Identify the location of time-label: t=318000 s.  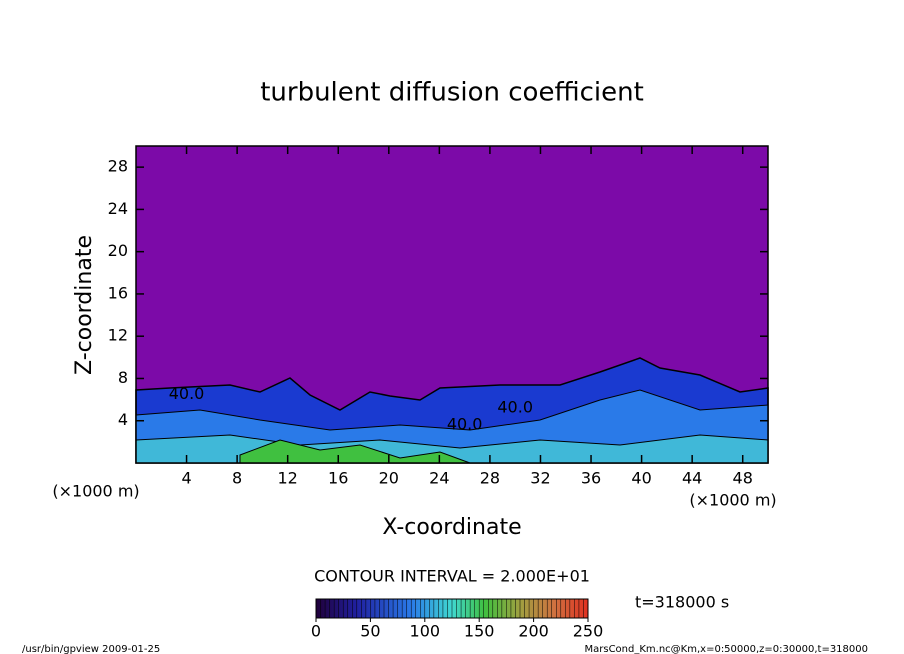
(682, 602).